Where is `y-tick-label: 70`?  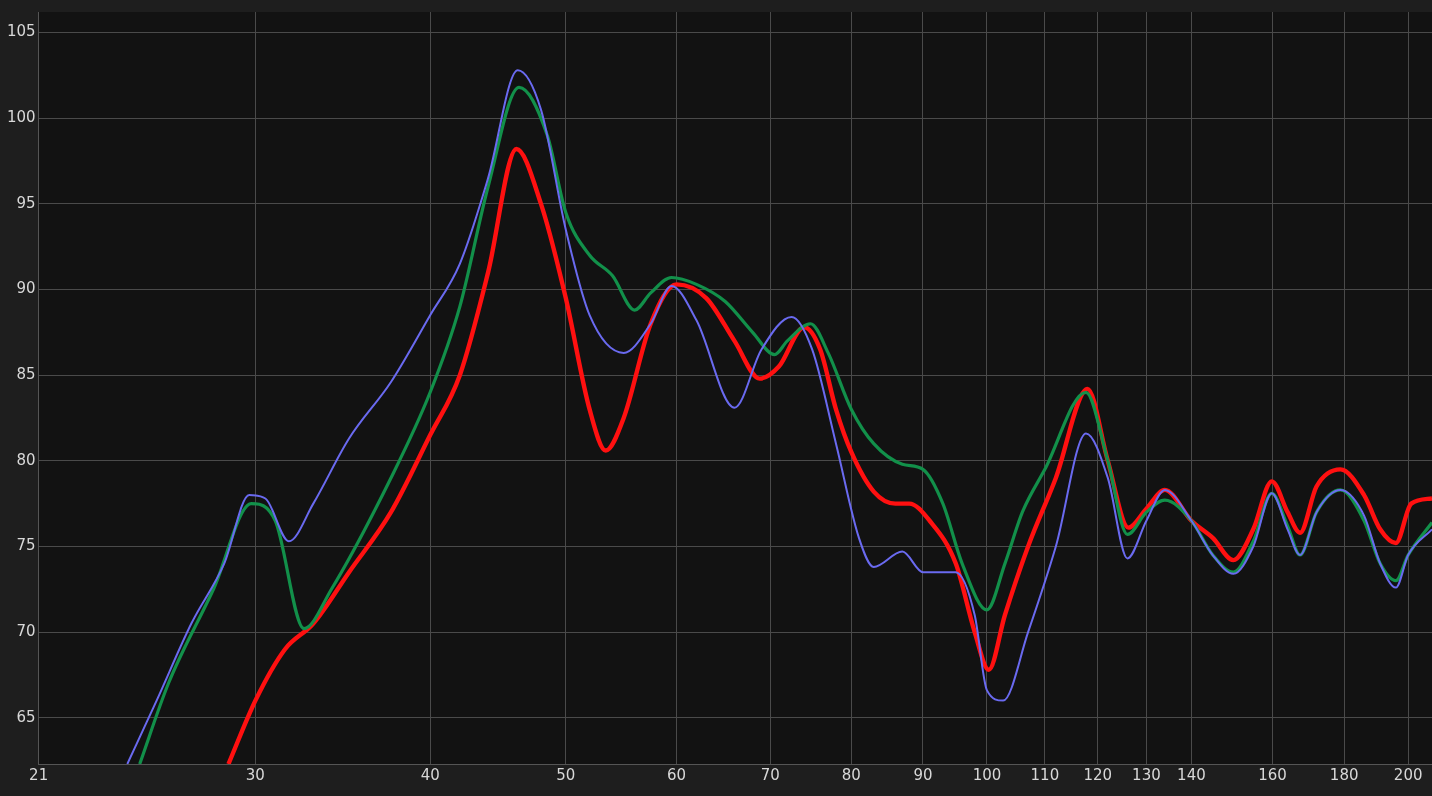
y-tick-label: 70 is located at coordinates (26, 630).